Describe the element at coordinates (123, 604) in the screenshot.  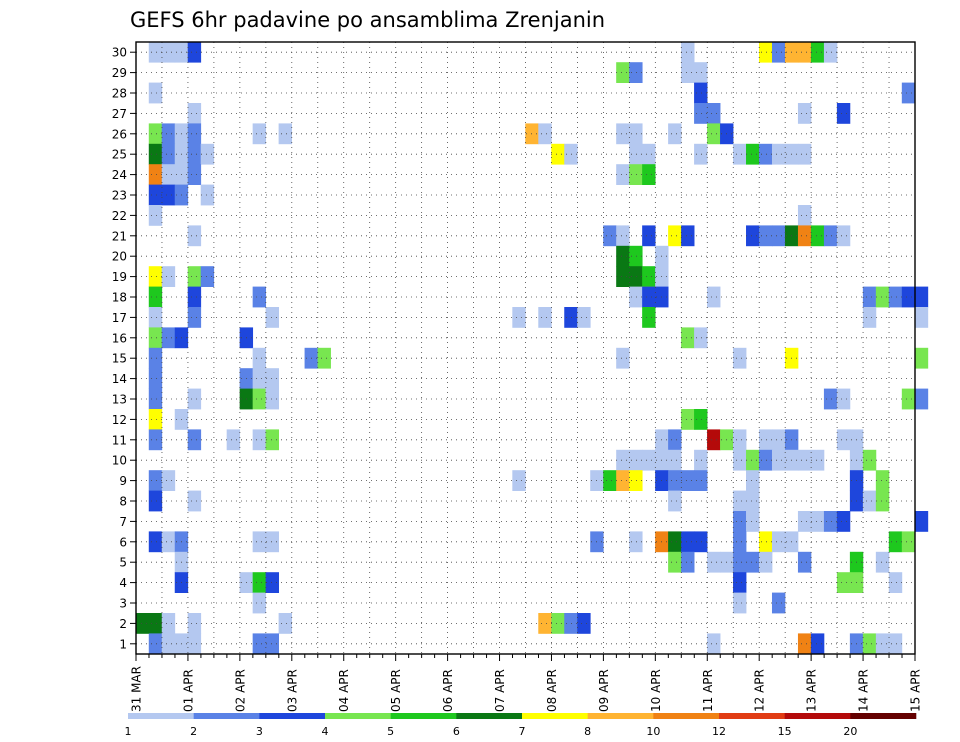
I see `y-tick-label: 3` at that location.